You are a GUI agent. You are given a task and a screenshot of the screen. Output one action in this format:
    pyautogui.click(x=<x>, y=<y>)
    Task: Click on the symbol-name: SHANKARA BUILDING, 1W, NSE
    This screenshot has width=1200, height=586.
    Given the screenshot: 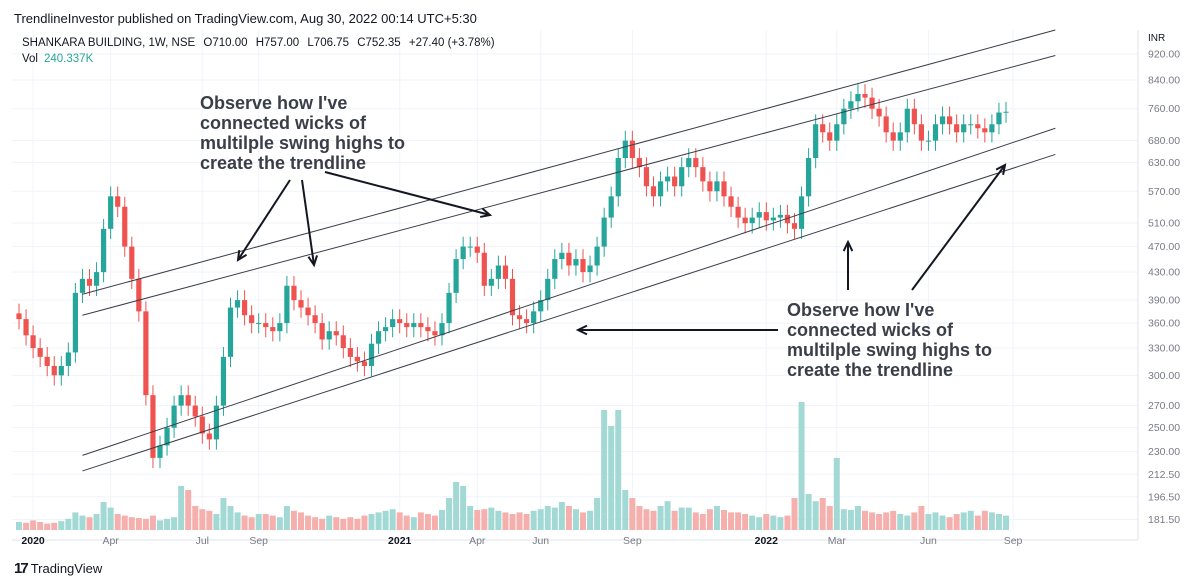 What is the action you would take?
    pyautogui.click(x=109, y=43)
    